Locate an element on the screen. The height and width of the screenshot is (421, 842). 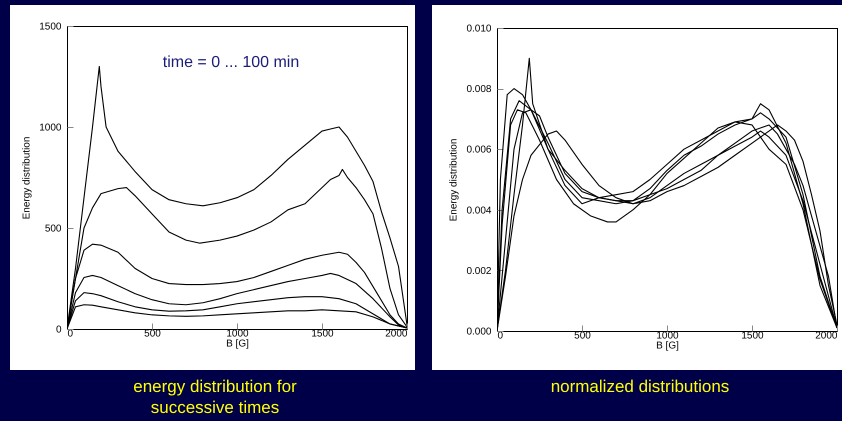
y-tick-label: 1000 is located at coordinates (50, 128).